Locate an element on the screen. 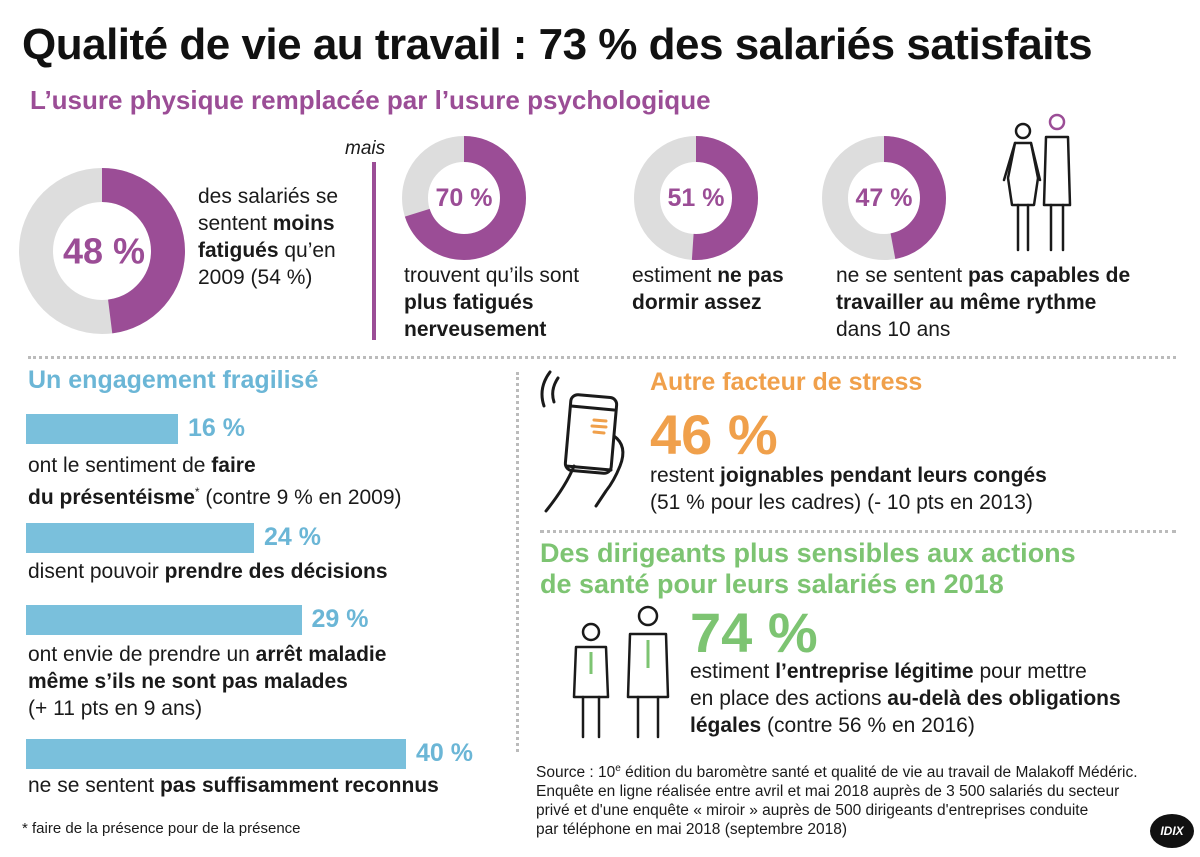  section-title-stress: Autre facteur de stress is located at coordinates (786, 382).